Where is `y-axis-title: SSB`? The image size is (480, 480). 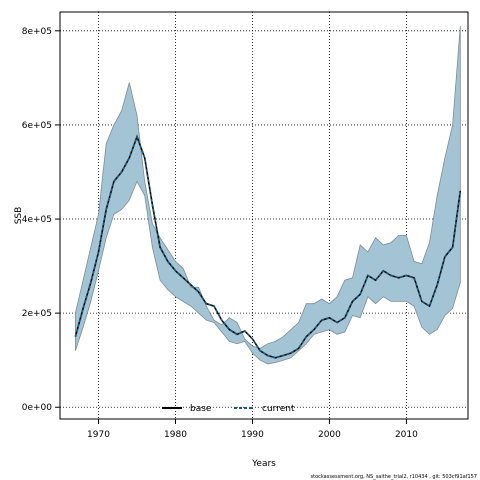 y-axis-title: SSB is located at coordinates (19, 216).